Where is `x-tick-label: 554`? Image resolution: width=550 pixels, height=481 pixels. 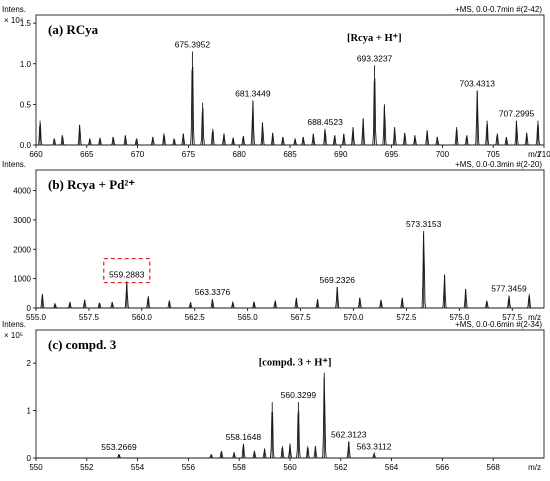
x-tick-label: 554 is located at coordinates (138, 467).